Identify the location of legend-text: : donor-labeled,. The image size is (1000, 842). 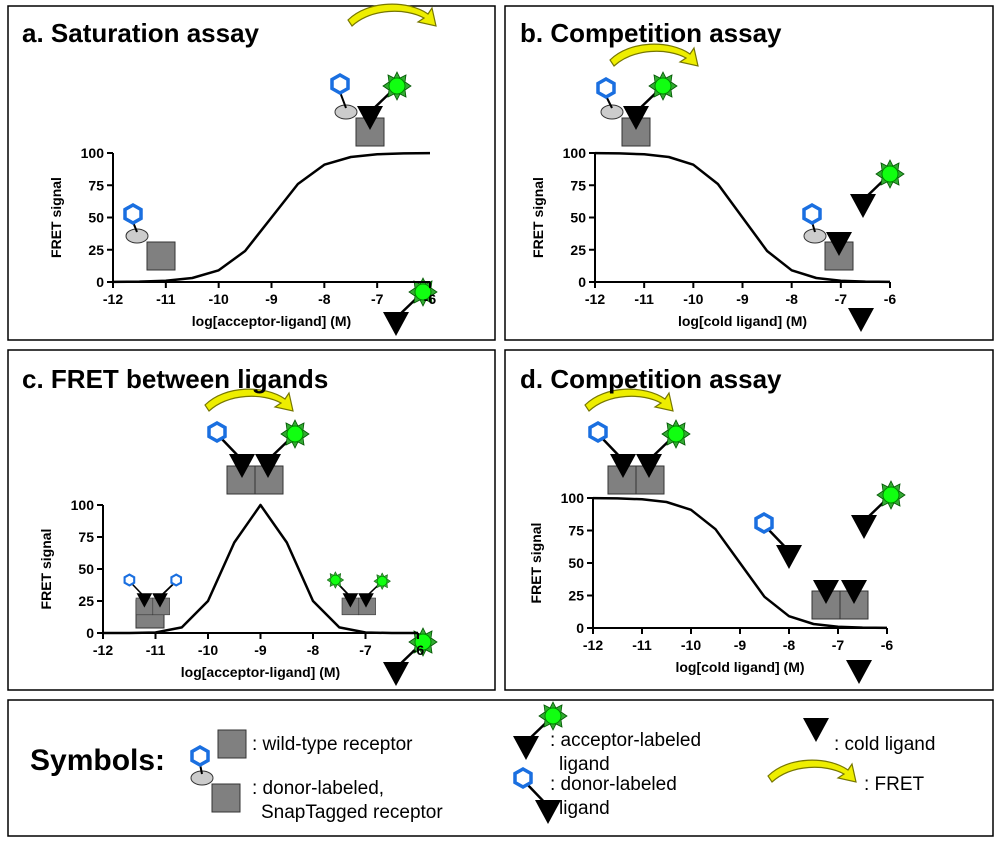
(318, 788).